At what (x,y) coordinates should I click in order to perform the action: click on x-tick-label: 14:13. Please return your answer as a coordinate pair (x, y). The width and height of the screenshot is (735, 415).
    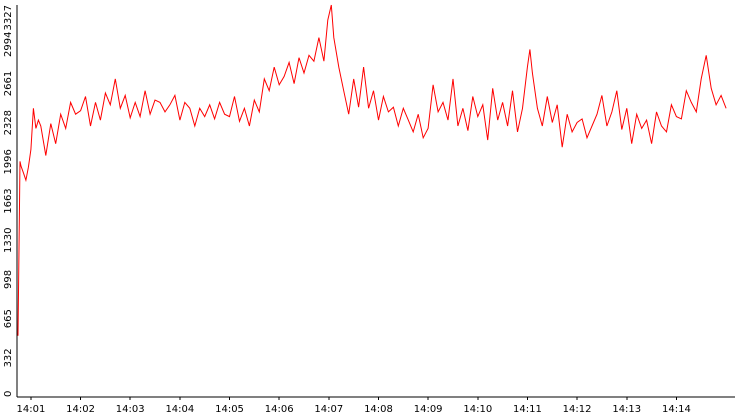
    Looking at the image, I should click on (626, 409).